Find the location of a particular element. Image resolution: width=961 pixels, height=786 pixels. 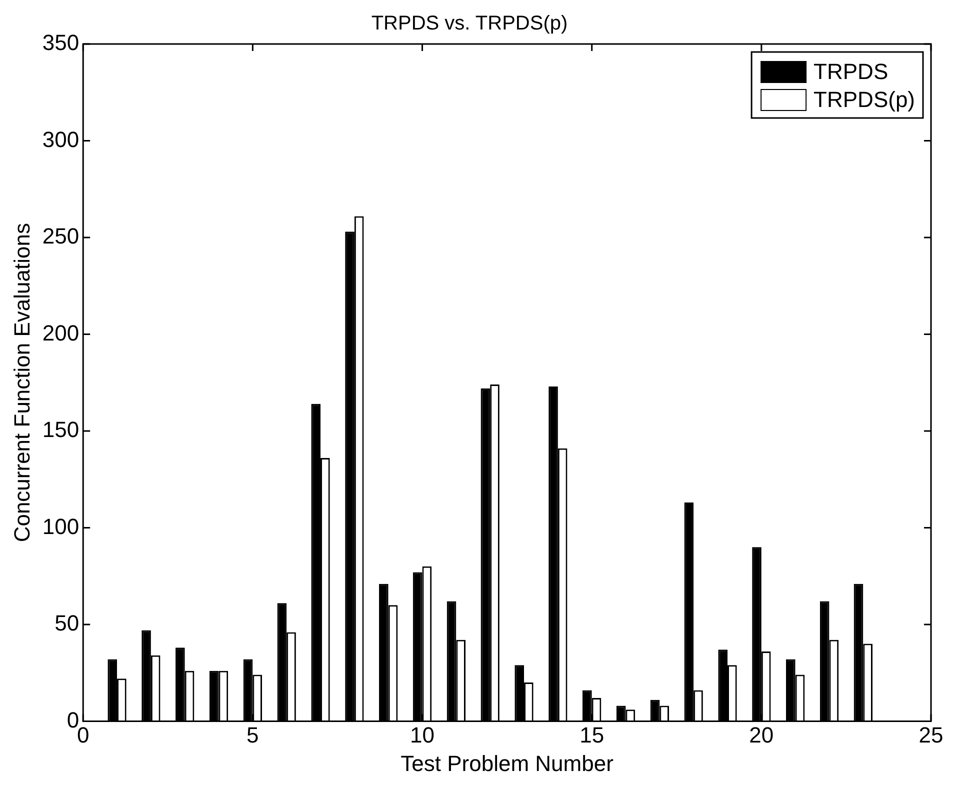

x-tick-label: 15 is located at coordinates (592, 735).